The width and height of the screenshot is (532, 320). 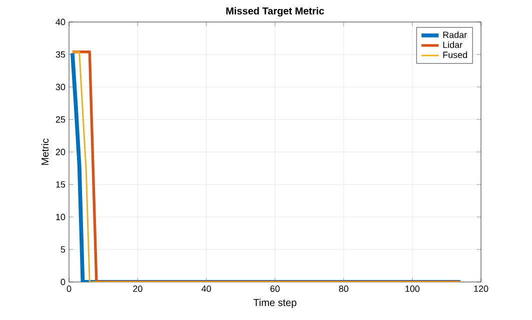 I want to click on y-tick-label: 20, so click(x=61, y=152).